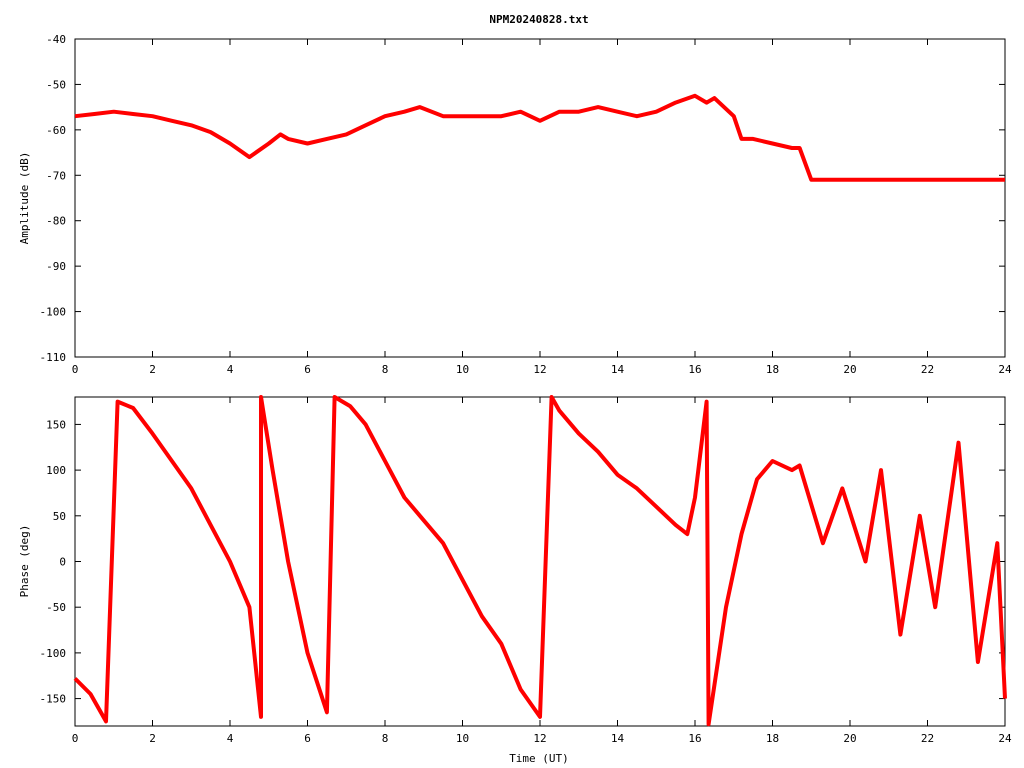 The height and width of the screenshot is (768, 1024). I want to click on amplitude-x-tick-label: 10, so click(462, 369).